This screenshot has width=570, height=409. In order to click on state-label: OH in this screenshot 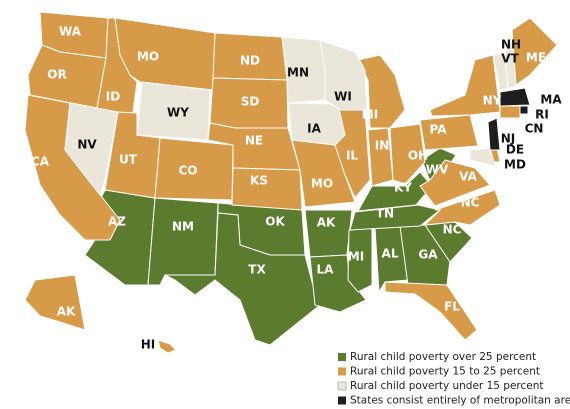, I will do `click(418, 156)`.